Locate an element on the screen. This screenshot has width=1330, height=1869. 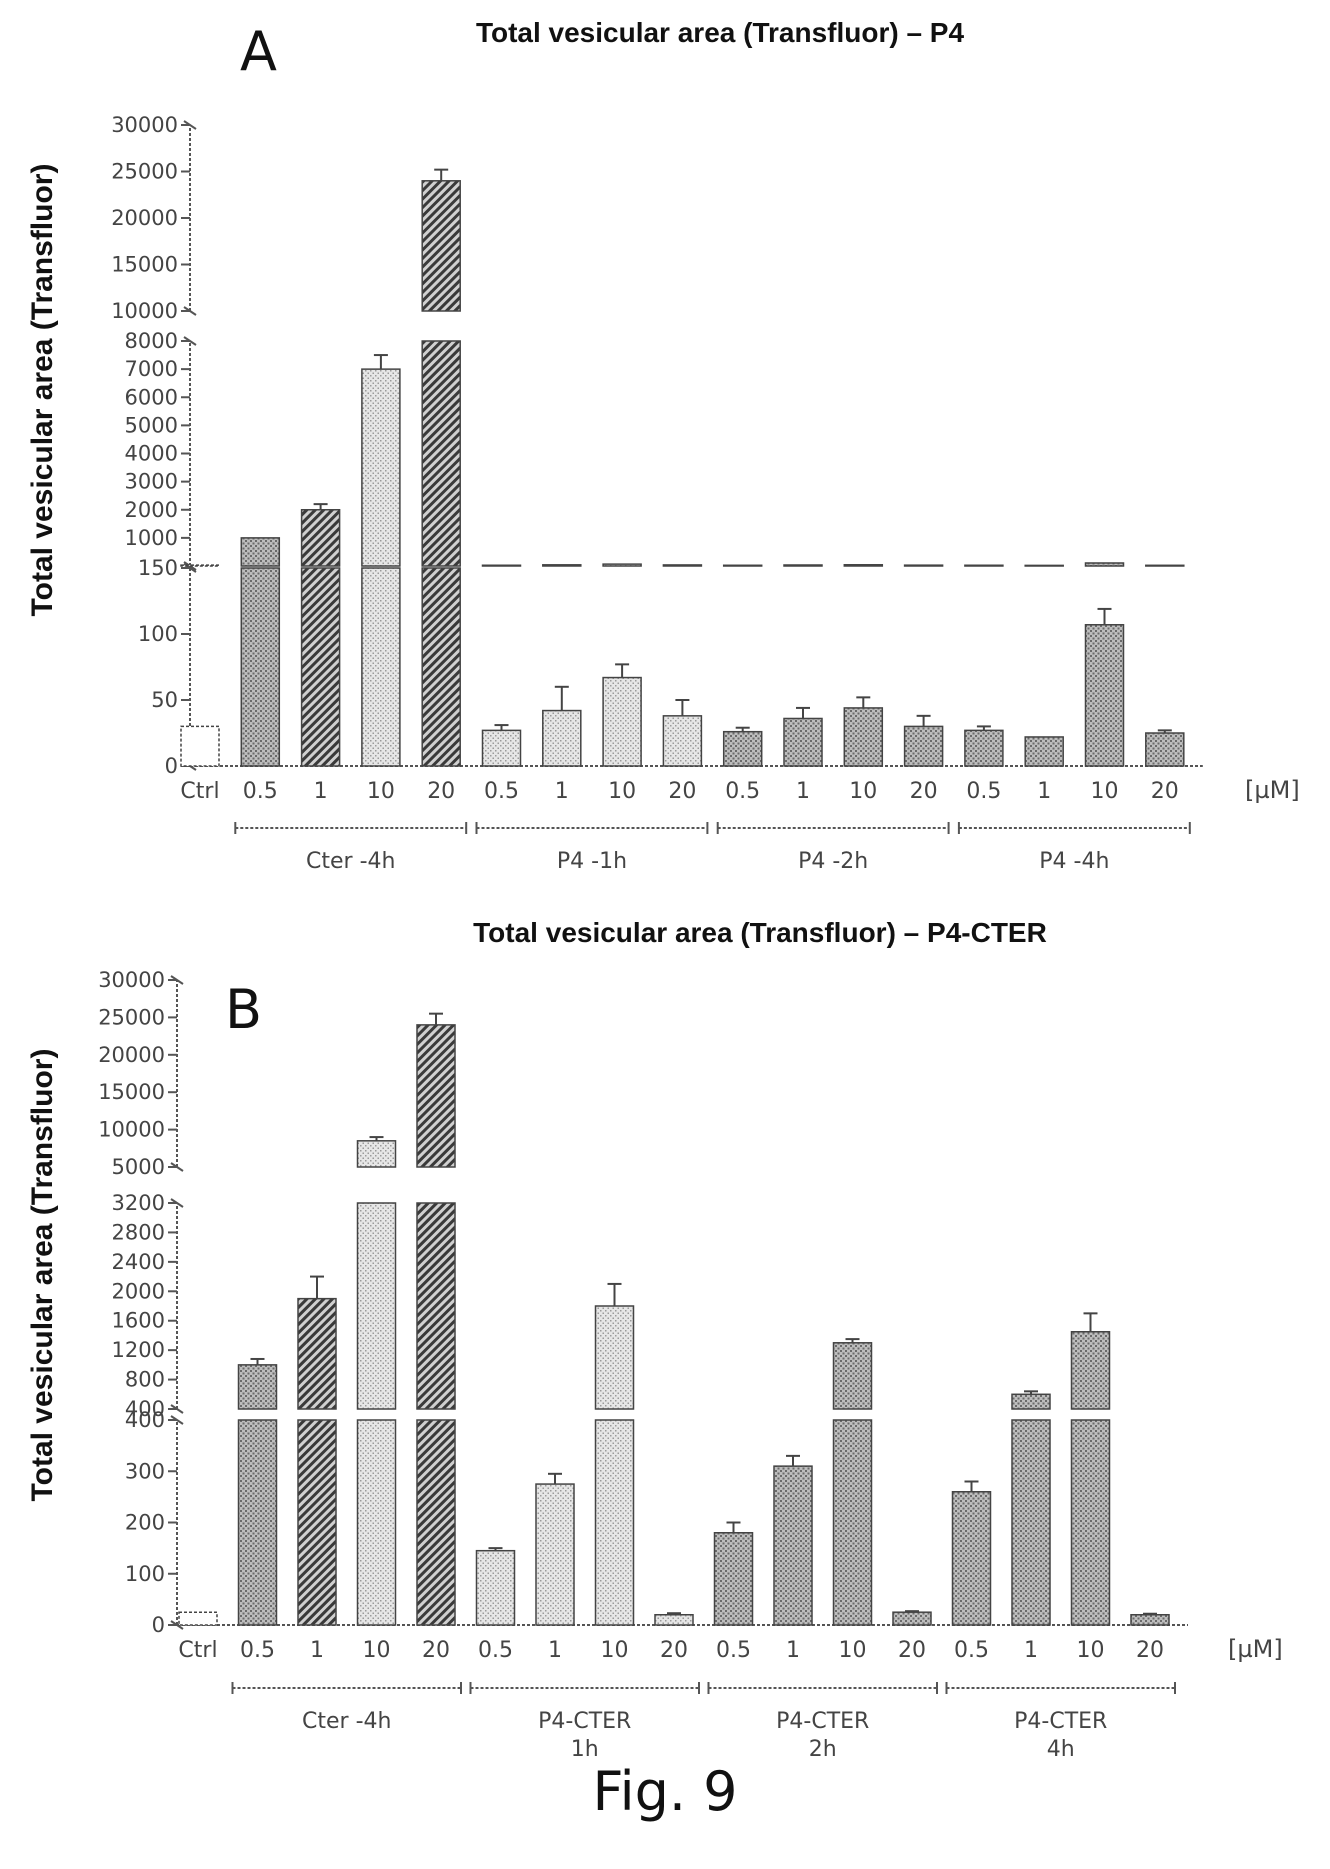
chart-a-unit-label: [µM] is located at coordinates (1272, 790).